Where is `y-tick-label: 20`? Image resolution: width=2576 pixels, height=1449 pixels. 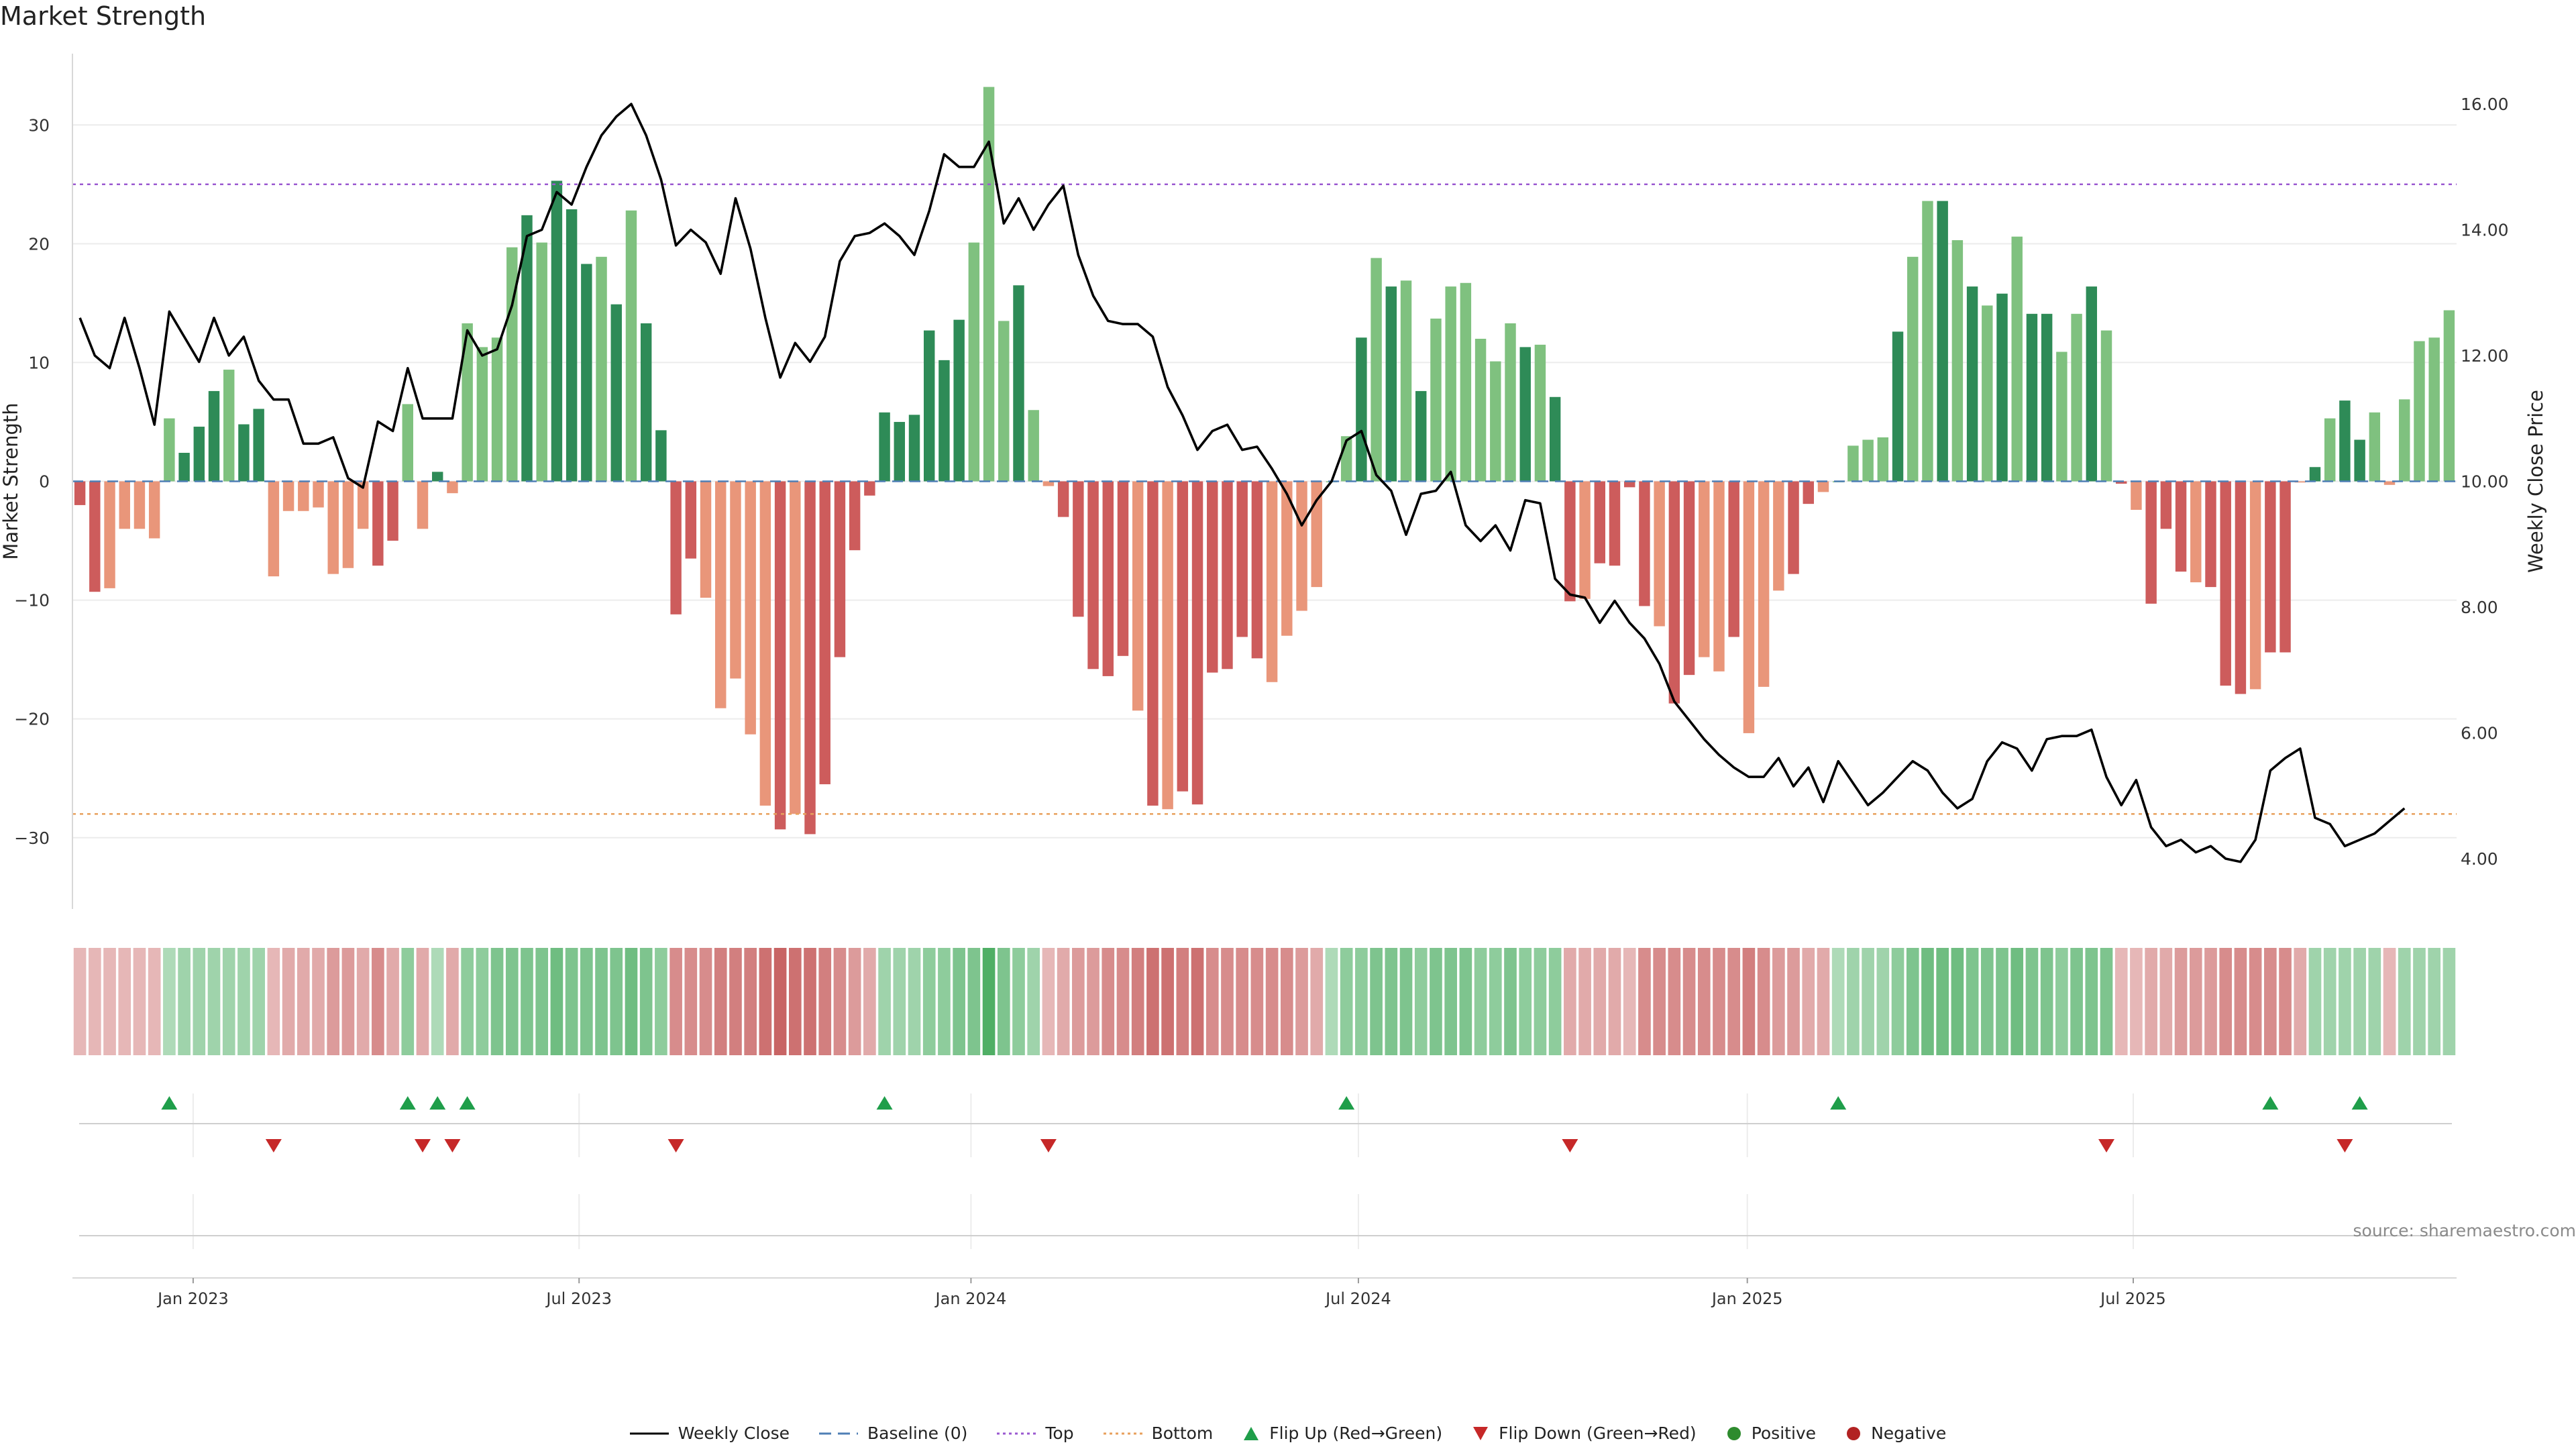
y-tick-label: 20 is located at coordinates (39, 244).